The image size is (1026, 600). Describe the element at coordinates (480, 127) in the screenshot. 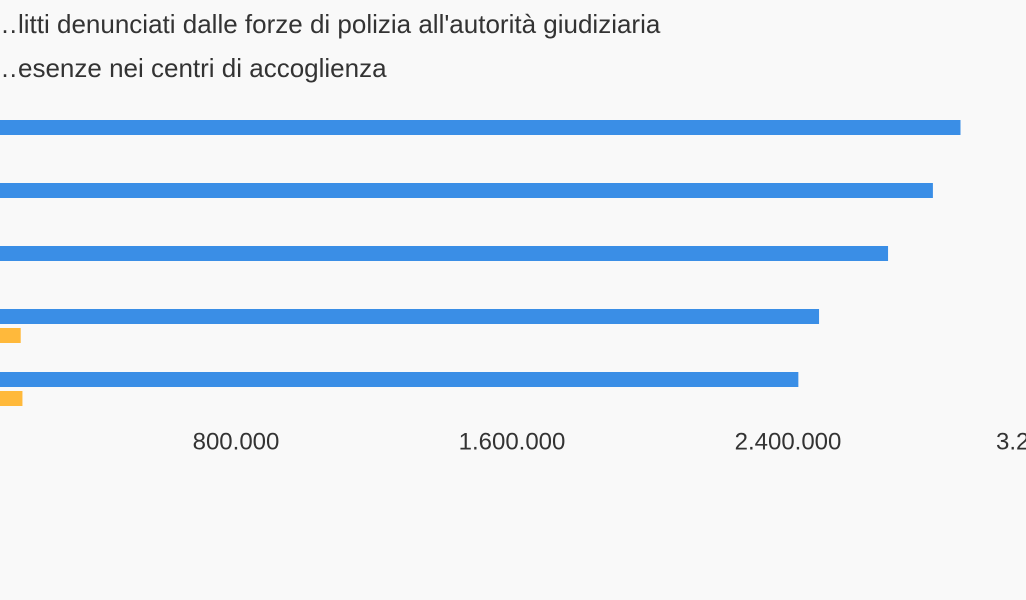

I see `bar-series1-row1` at that location.